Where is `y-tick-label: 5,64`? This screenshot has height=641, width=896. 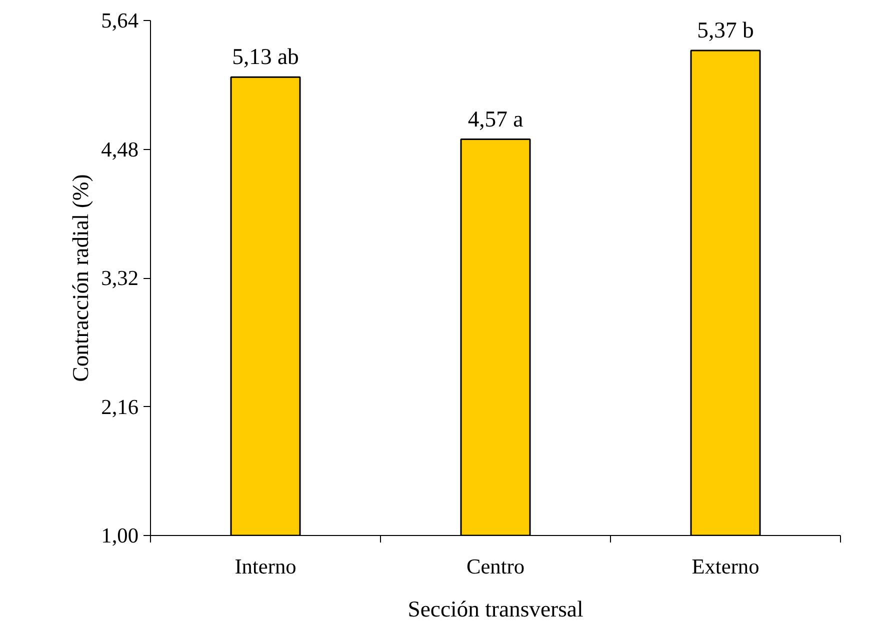 y-tick-label: 5,64 is located at coordinates (120, 20).